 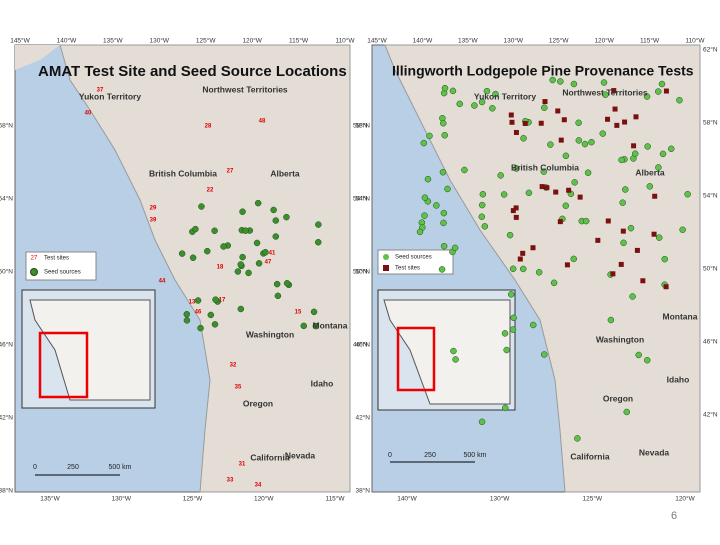 I want to click on legend-sample: 27, so click(x=34, y=259).